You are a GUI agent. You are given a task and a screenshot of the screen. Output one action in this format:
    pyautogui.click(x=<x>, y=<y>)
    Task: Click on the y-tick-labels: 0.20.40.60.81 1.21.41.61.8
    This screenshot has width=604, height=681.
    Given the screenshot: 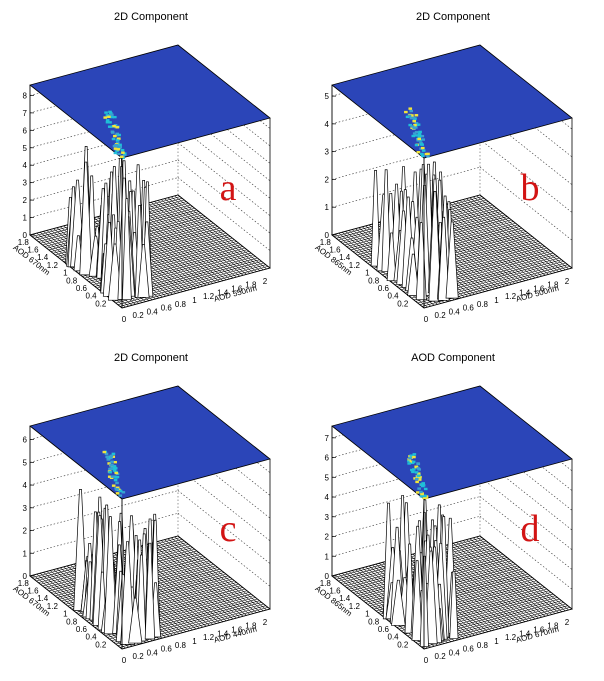 What is the action you would take?
    pyautogui.click(x=364, y=273)
    